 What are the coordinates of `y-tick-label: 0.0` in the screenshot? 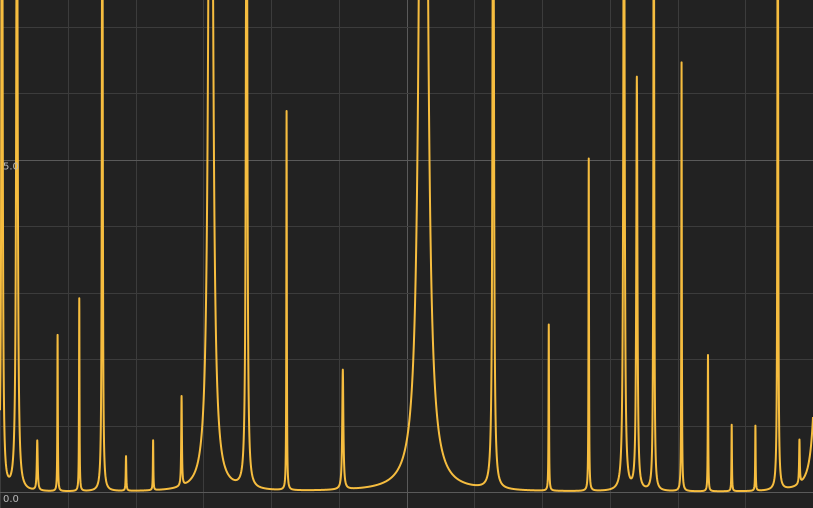 It's located at (11, 499).